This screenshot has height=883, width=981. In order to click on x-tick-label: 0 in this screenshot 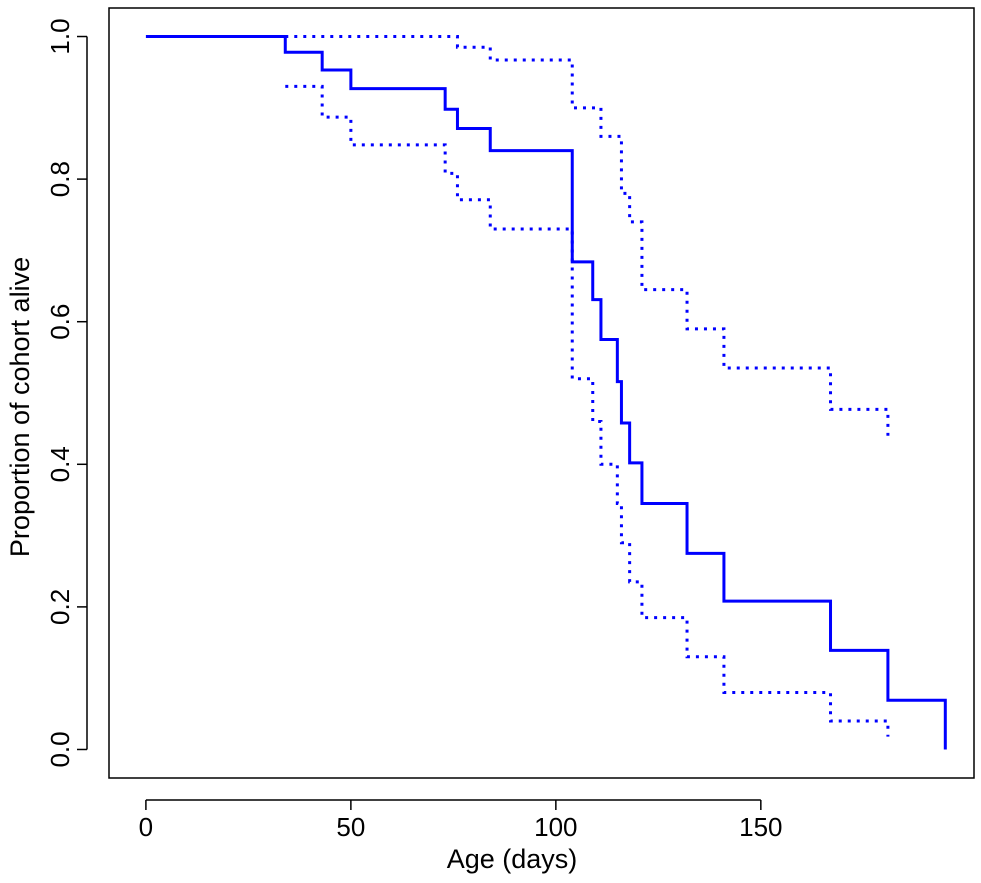, I will do `click(146, 827)`.